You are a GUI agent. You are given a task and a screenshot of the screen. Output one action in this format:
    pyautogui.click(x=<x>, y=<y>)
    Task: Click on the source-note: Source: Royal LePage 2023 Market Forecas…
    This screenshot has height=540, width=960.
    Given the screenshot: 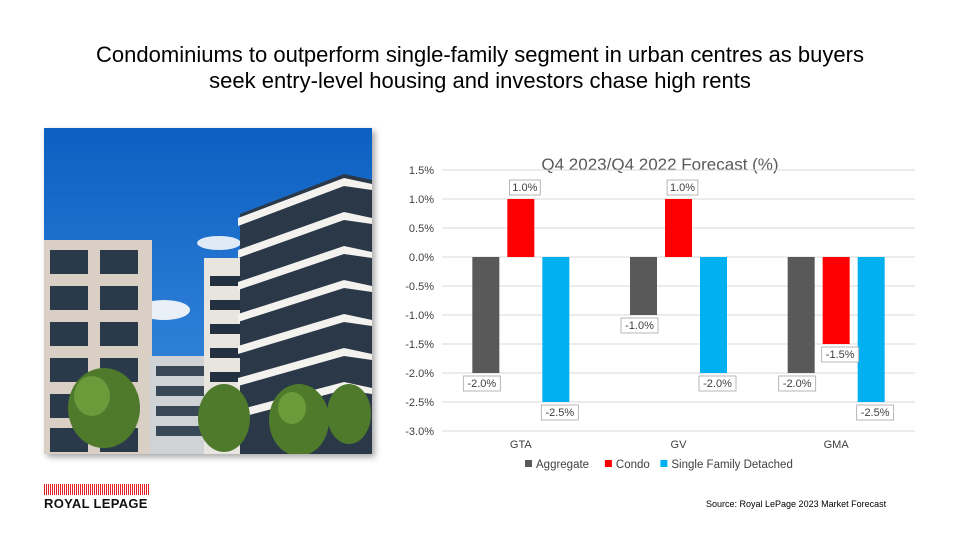 What is the action you would take?
    pyautogui.click(x=796, y=504)
    